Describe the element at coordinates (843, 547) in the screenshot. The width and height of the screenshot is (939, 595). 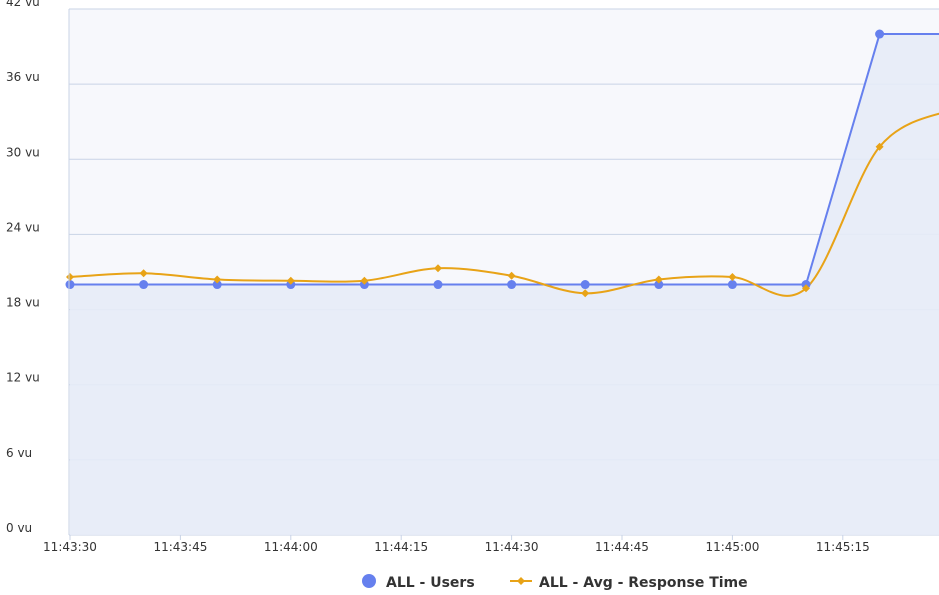
I see `x-tick-label: 11:45:15` at that location.